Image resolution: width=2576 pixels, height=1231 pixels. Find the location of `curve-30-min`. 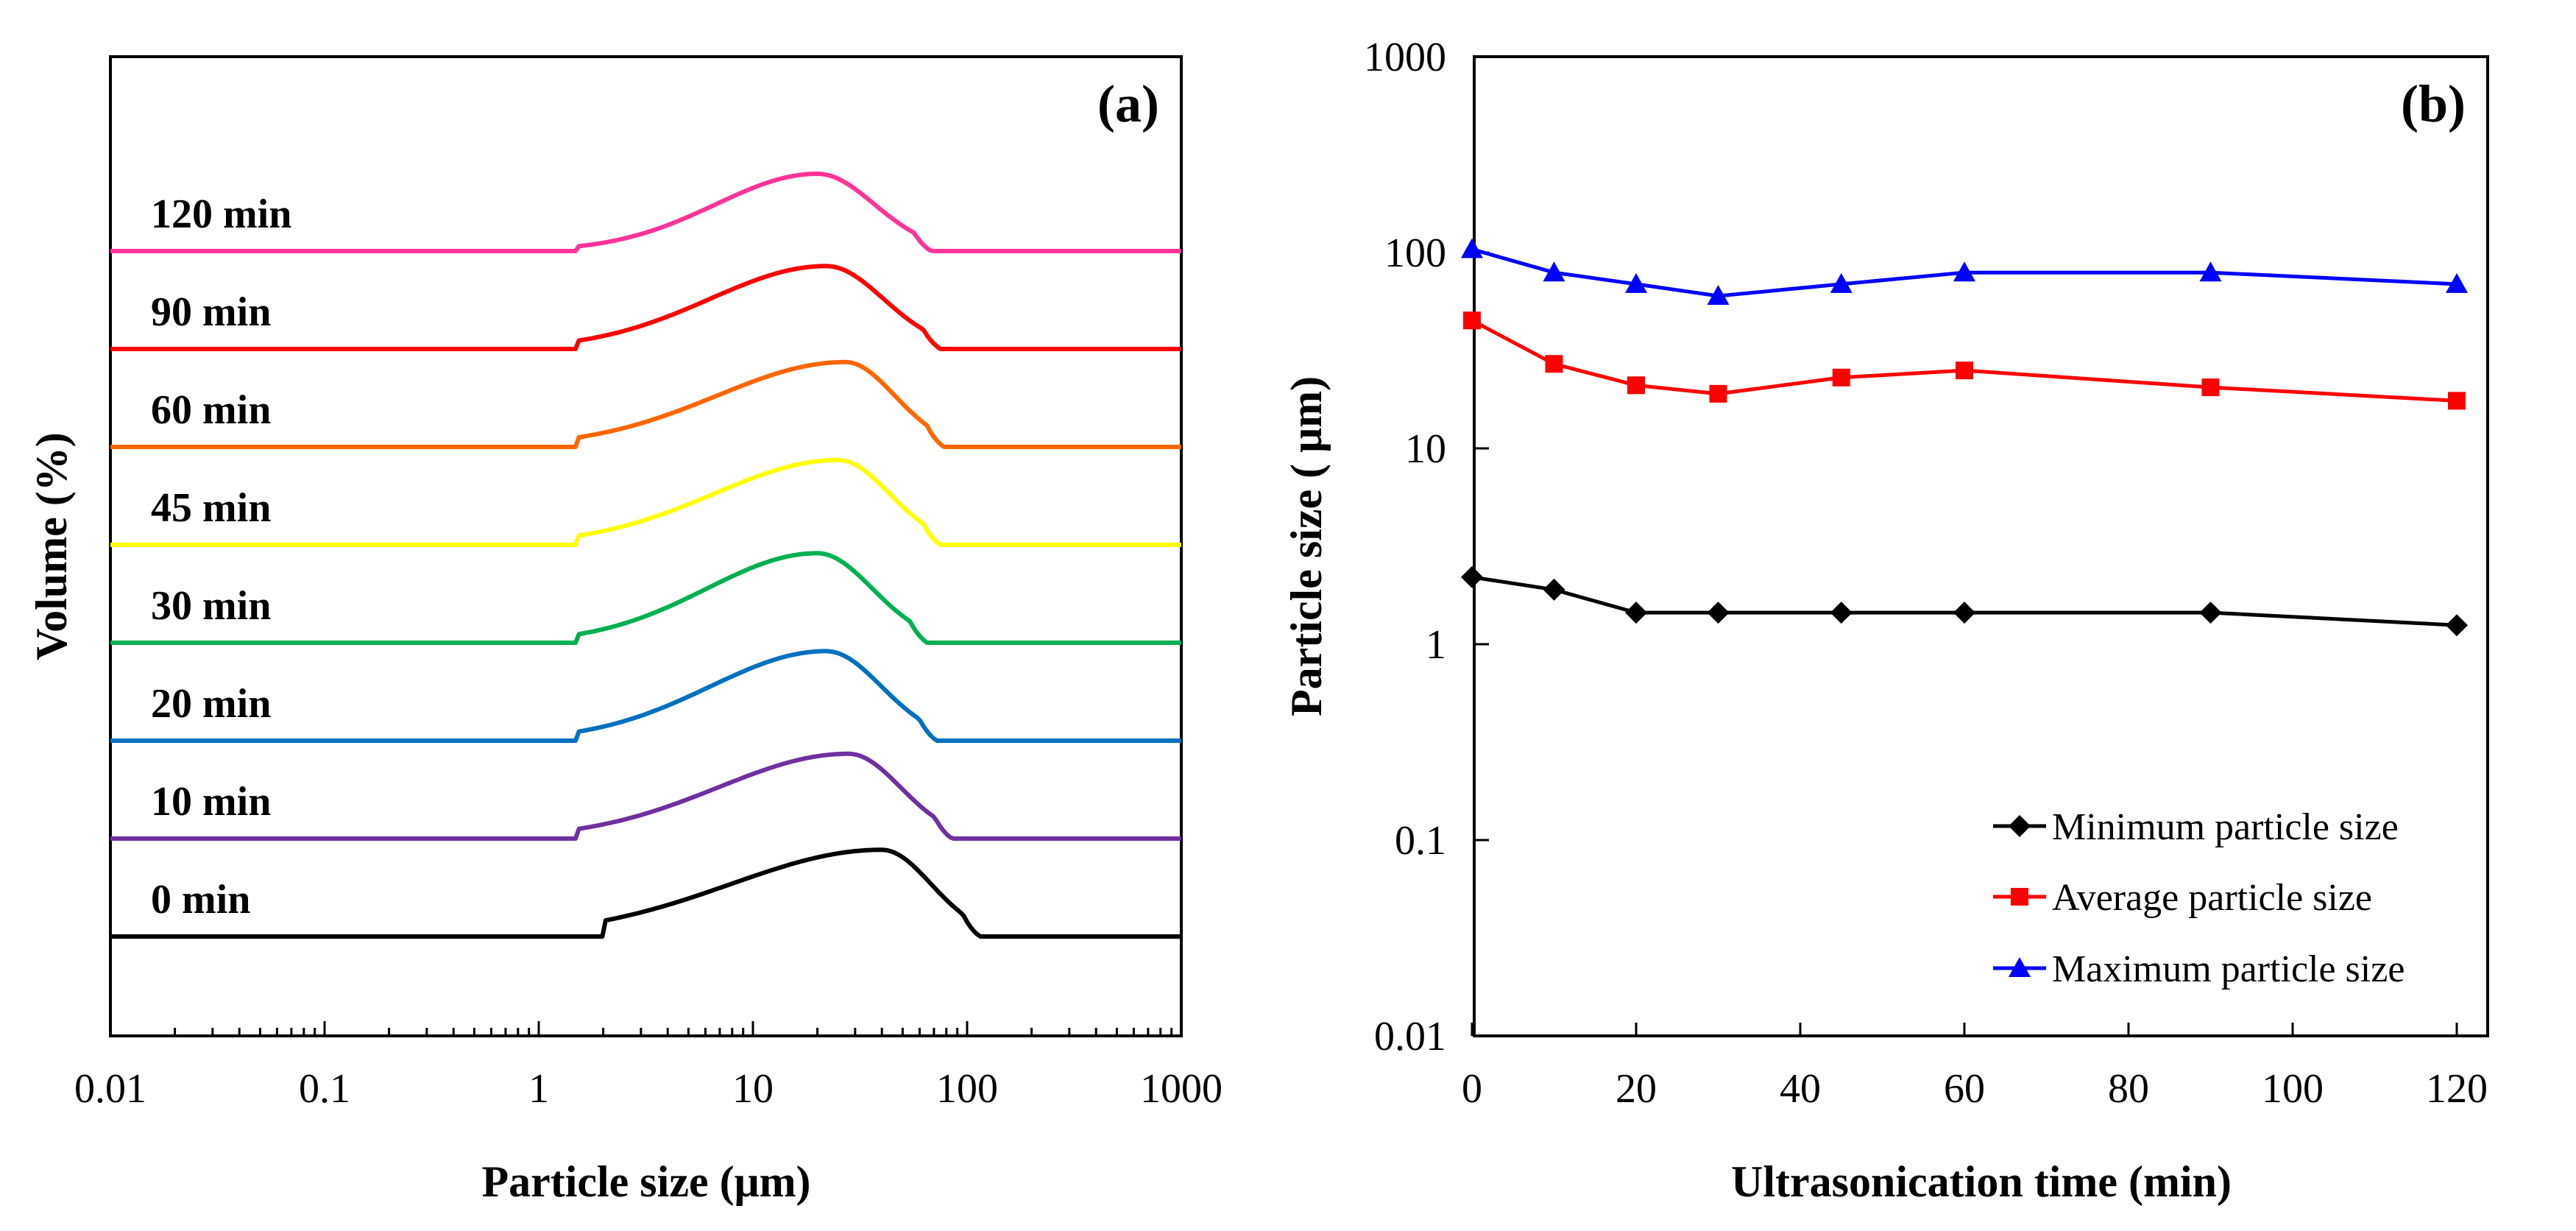

curve-30-min is located at coordinates (645, 598).